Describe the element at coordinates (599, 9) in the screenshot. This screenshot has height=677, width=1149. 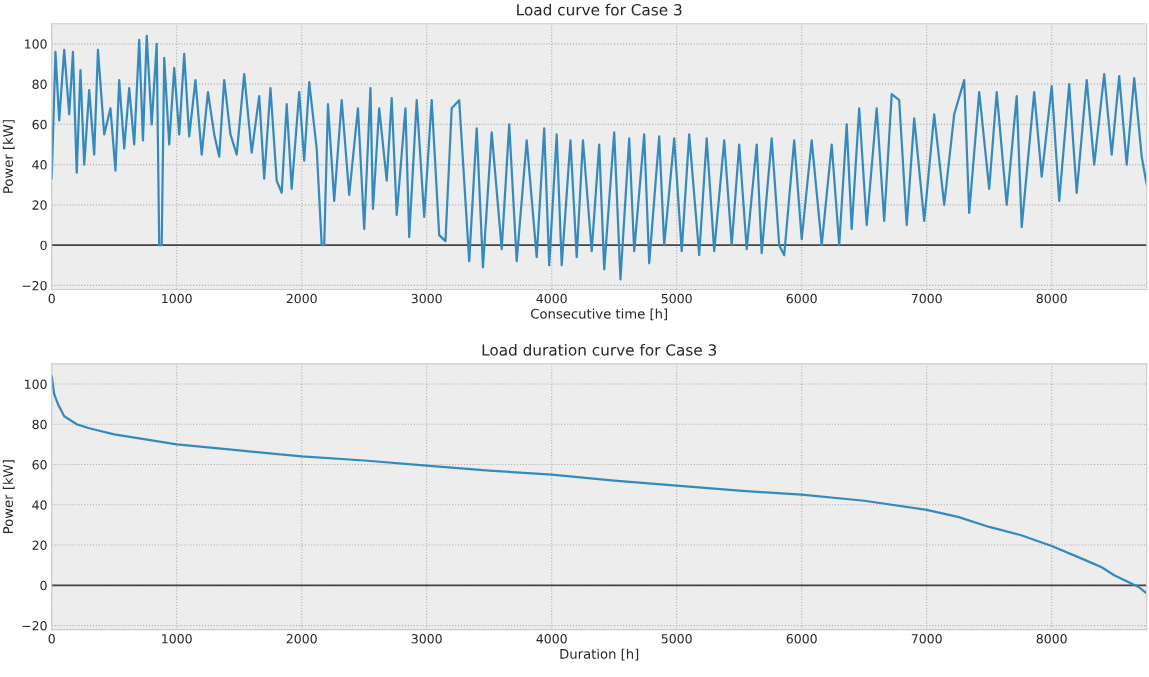
I see `chart-title: Load curve for Case 3` at that location.